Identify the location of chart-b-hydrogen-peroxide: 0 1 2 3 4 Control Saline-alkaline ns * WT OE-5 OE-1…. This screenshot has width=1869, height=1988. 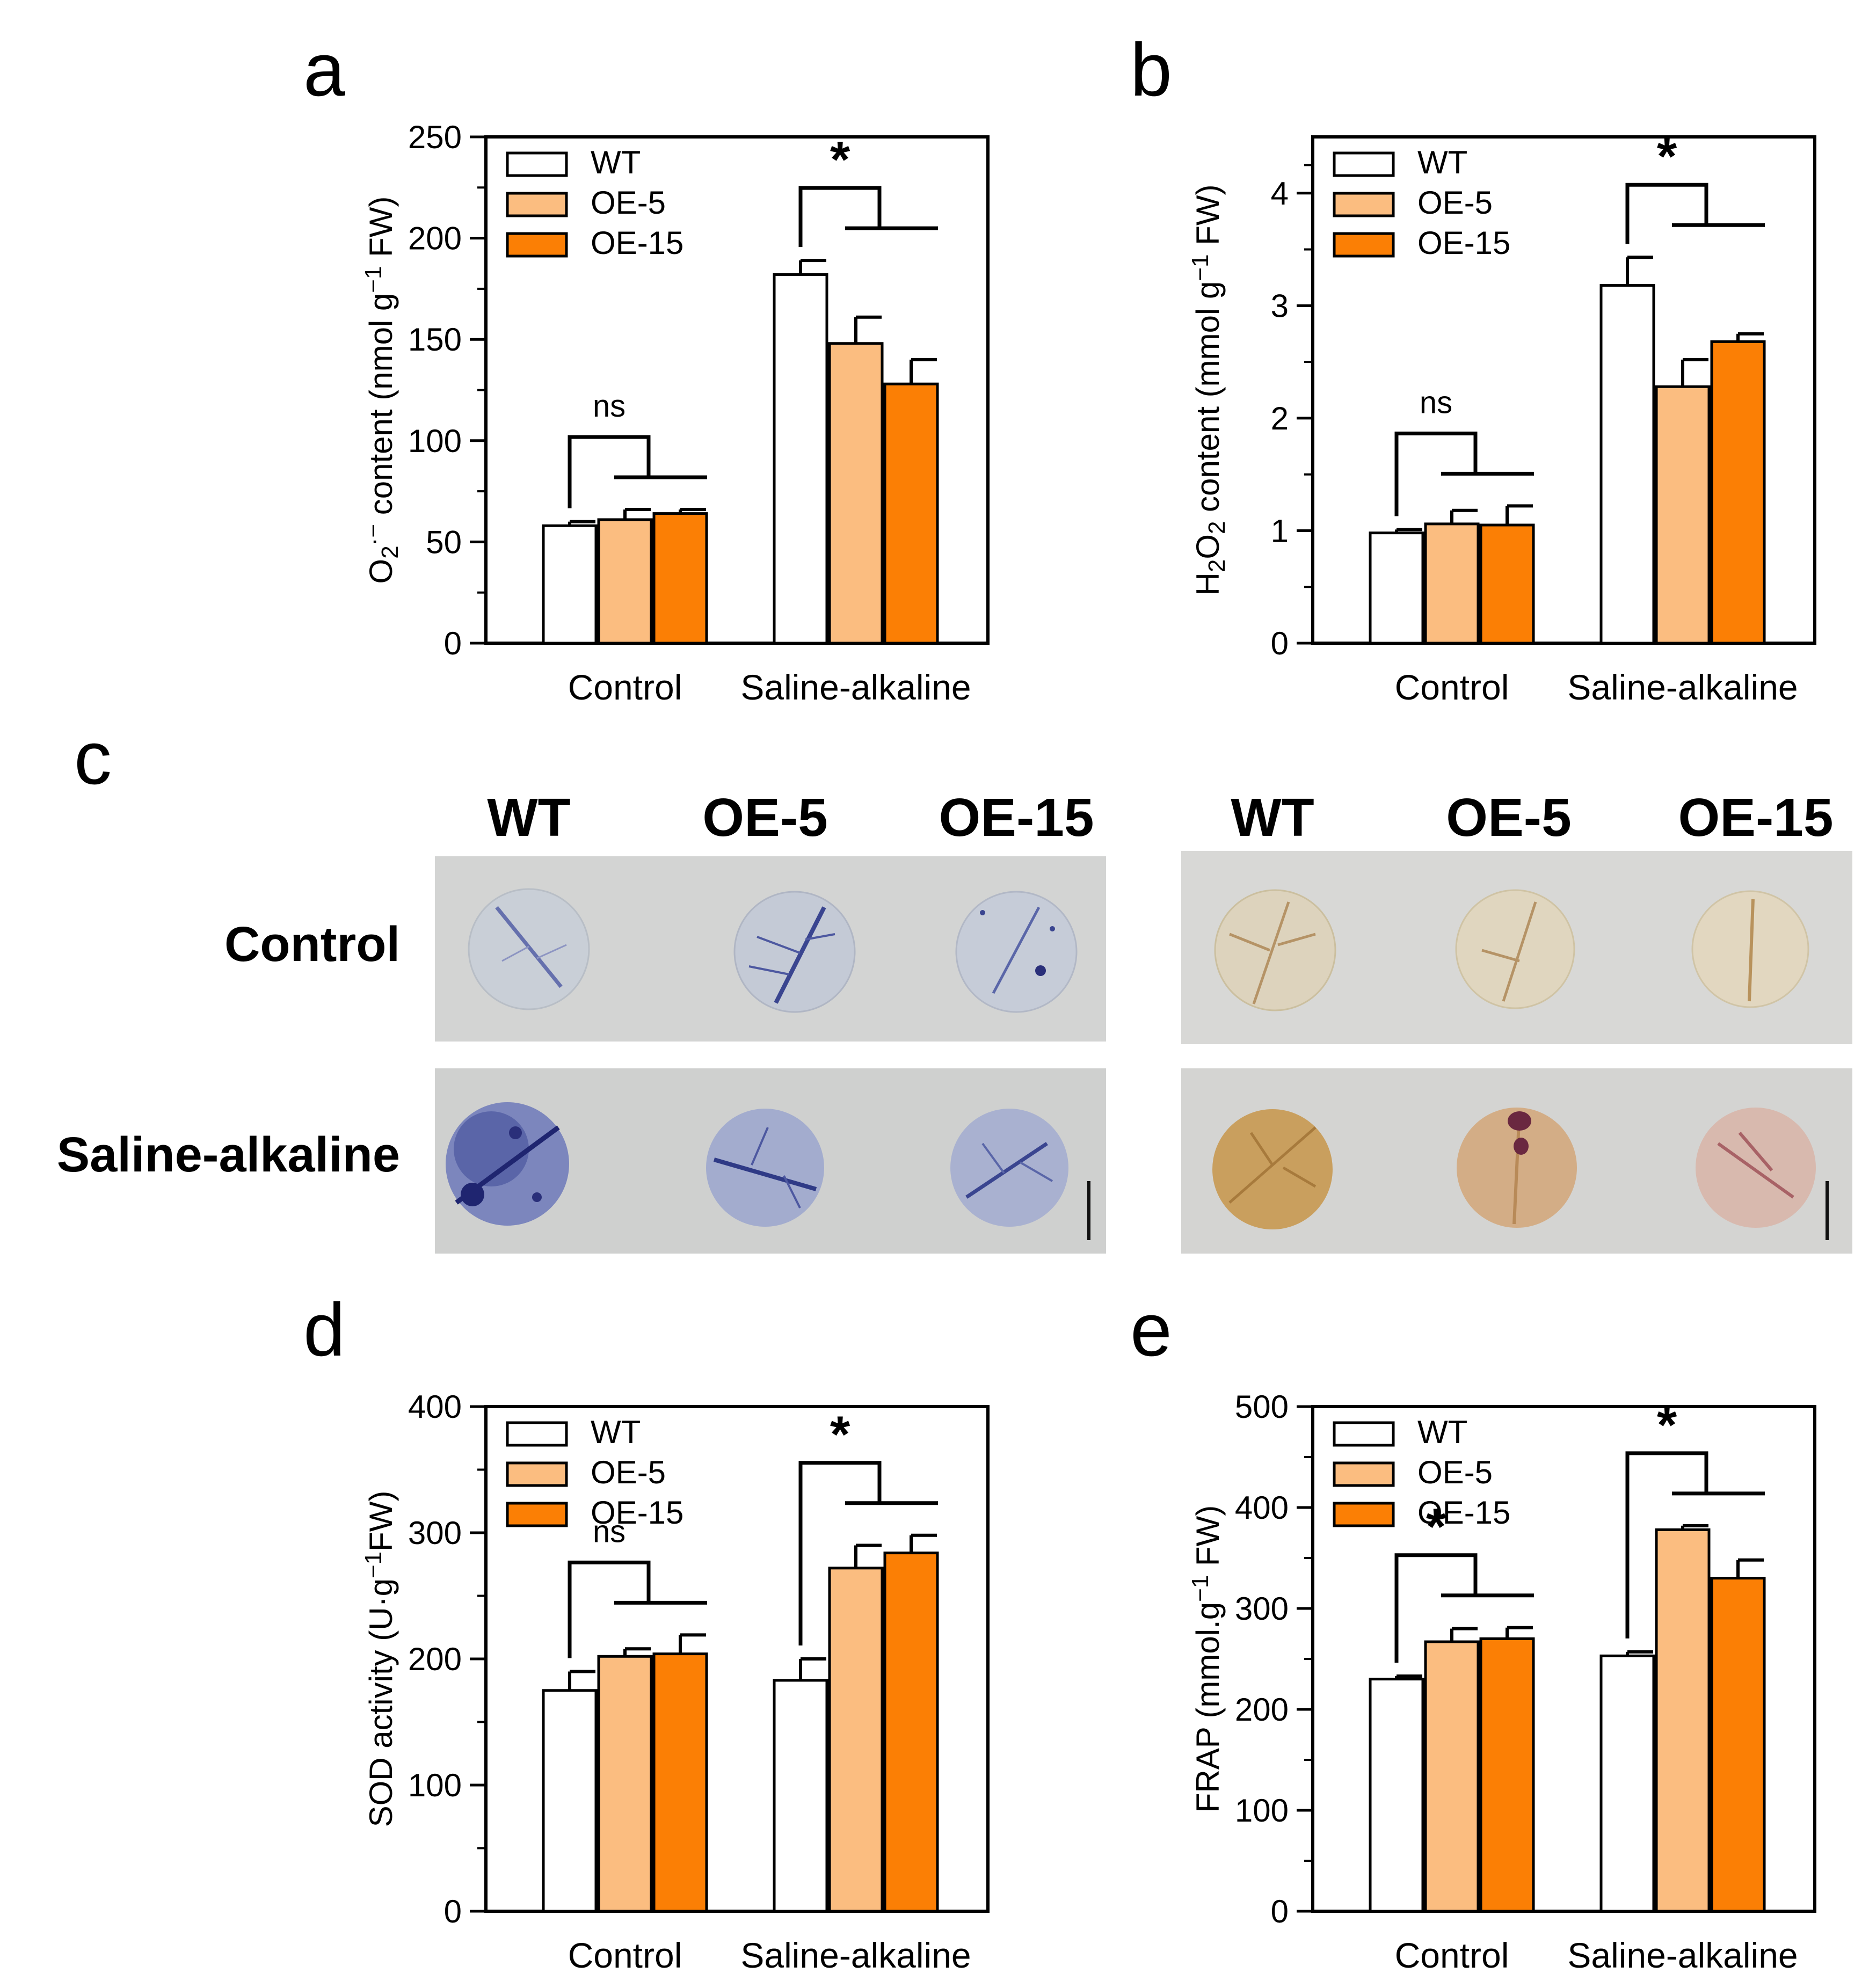
(1501, 417).